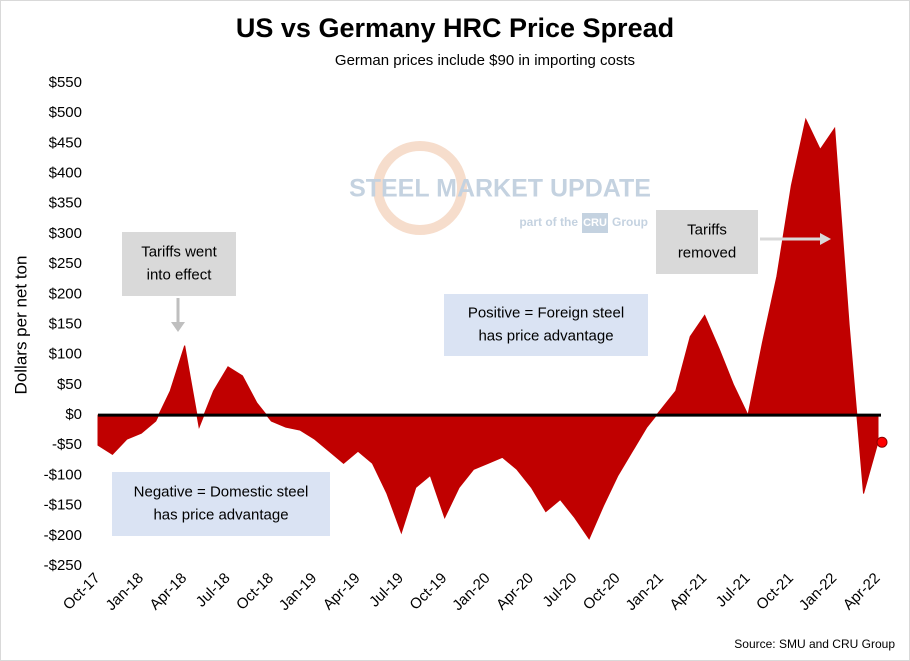 This screenshot has width=910, height=661. I want to click on y-tick-label: -$100, so click(63, 474).